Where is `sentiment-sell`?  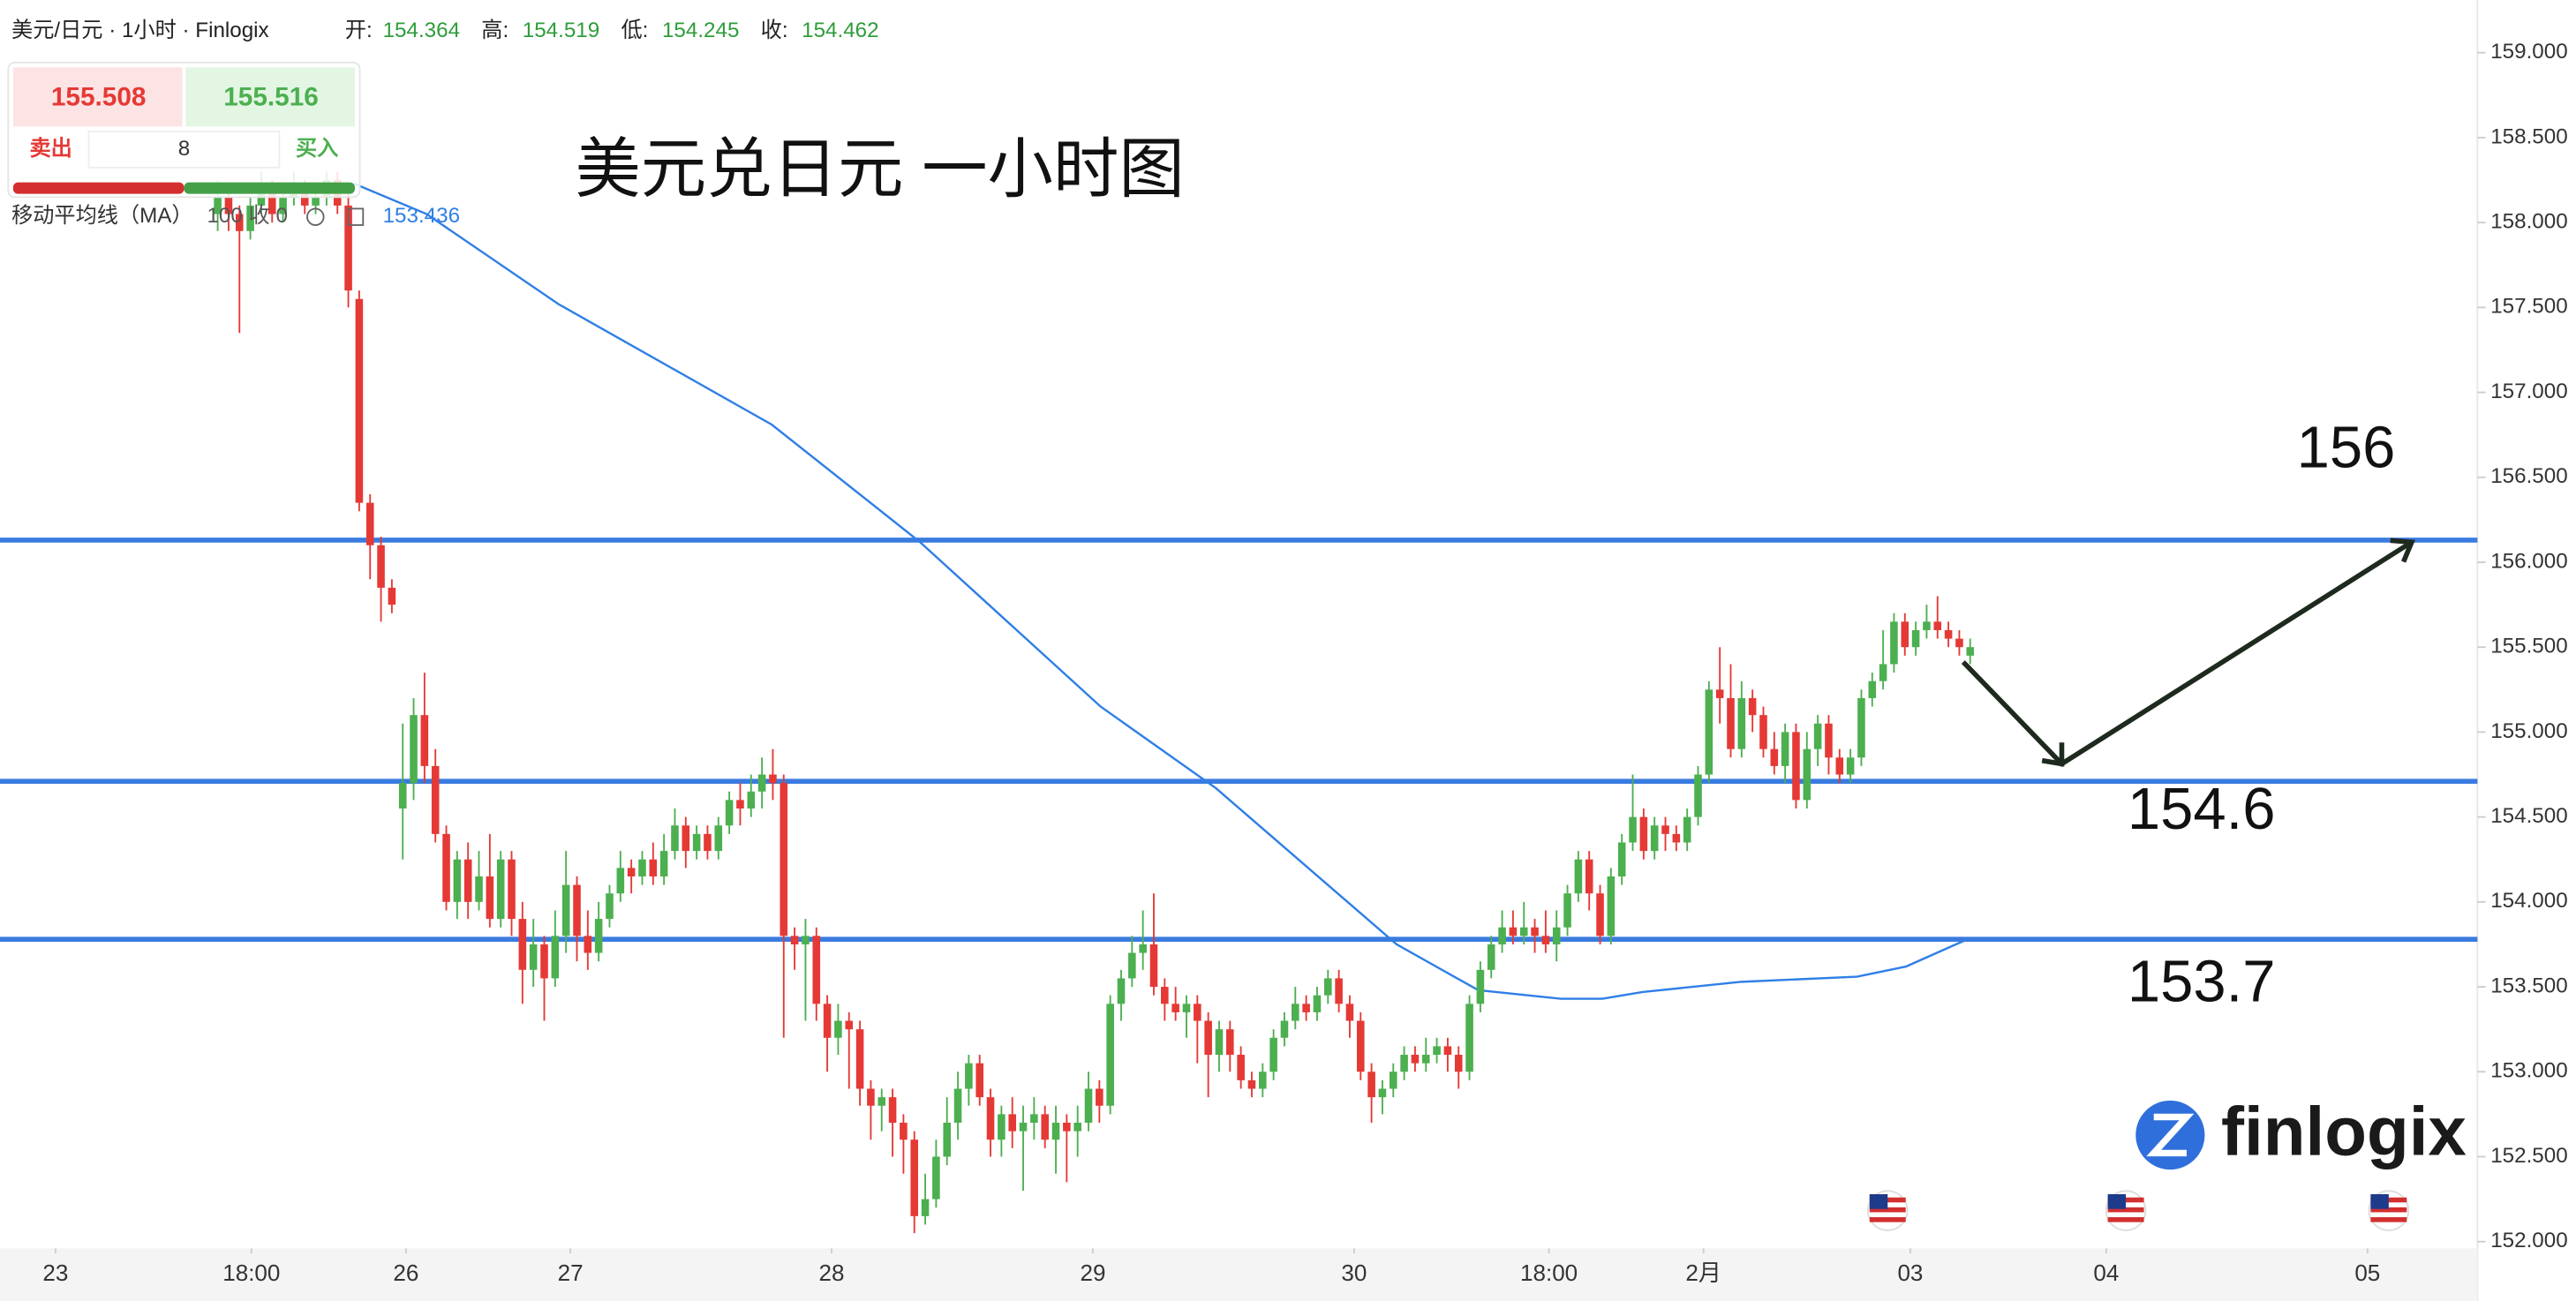 sentiment-sell is located at coordinates (99, 188).